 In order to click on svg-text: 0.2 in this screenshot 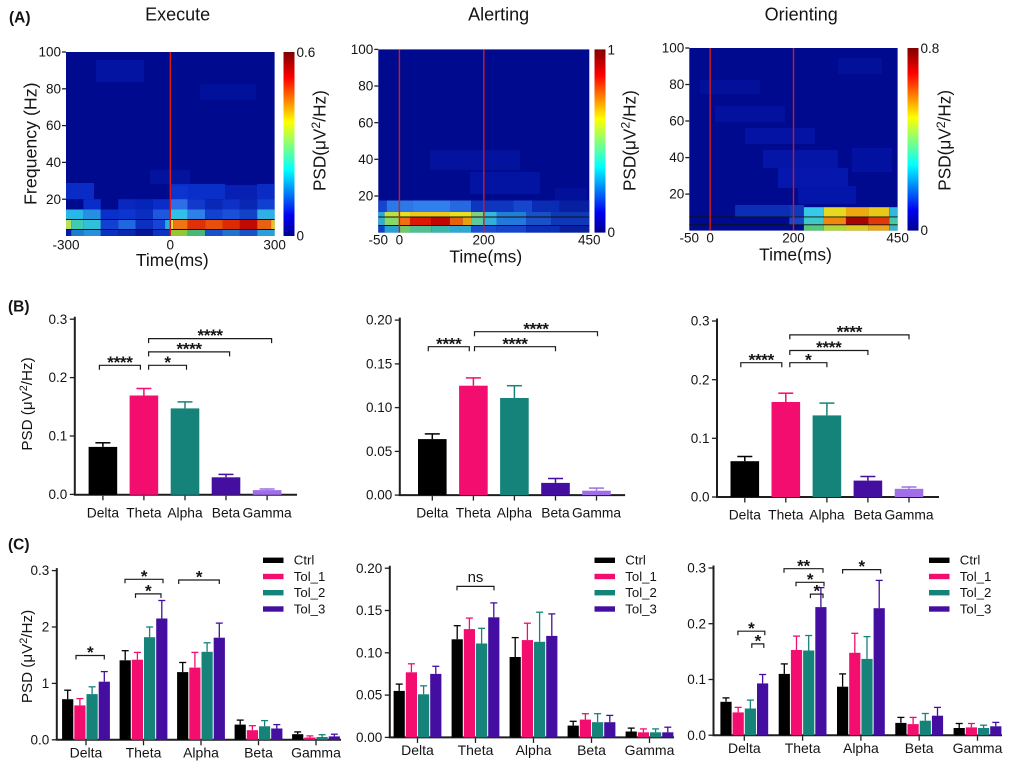, I will do `click(58, 377)`.